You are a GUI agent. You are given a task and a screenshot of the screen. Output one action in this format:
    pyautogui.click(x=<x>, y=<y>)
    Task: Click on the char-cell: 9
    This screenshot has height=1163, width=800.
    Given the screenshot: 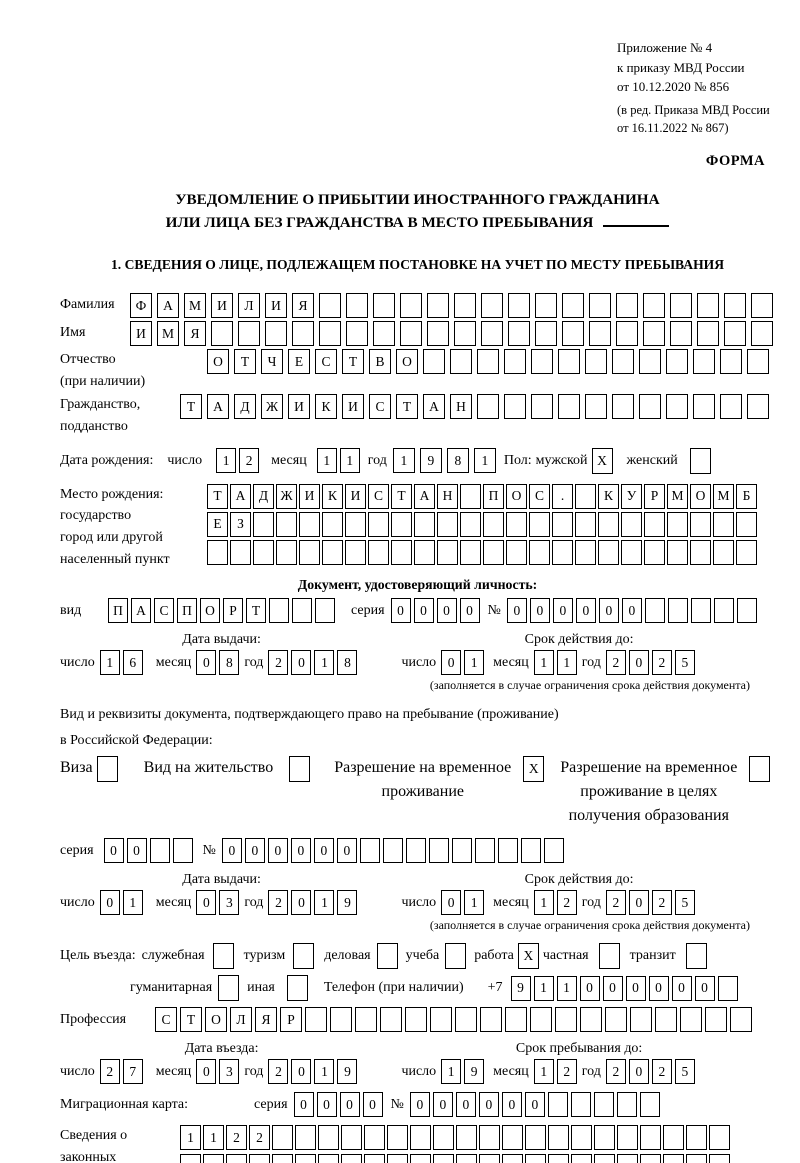 What is the action you would take?
    pyautogui.click(x=474, y=1072)
    